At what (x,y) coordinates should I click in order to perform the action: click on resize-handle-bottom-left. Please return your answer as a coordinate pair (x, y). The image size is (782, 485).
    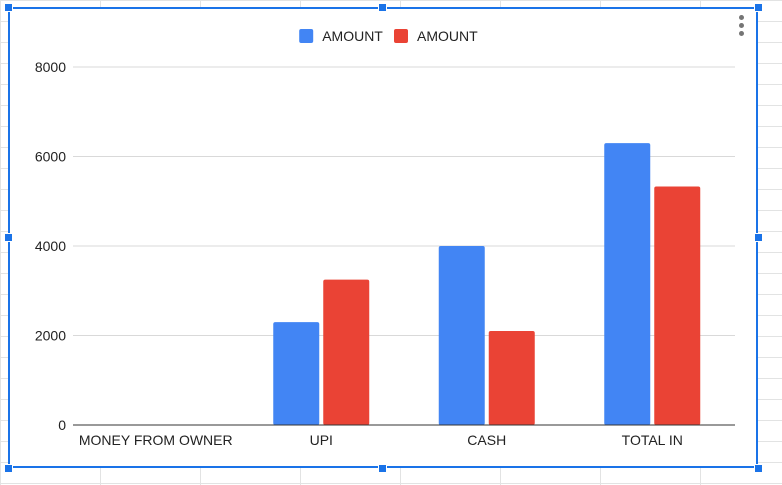
    Looking at the image, I should click on (8, 468).